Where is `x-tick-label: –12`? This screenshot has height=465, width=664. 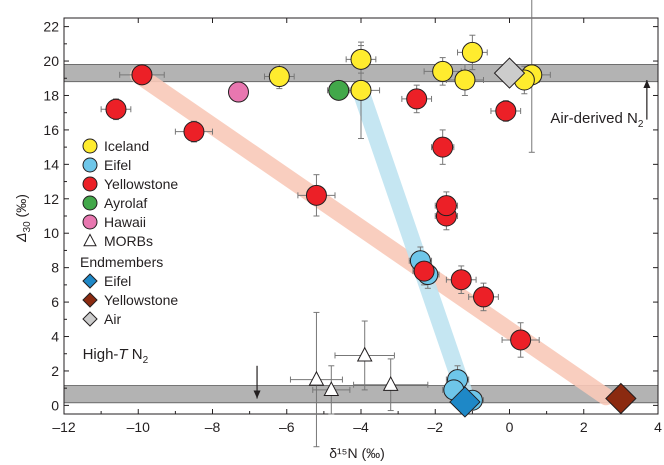
x-tick-label: –12 is located at coordinates (64, 427).